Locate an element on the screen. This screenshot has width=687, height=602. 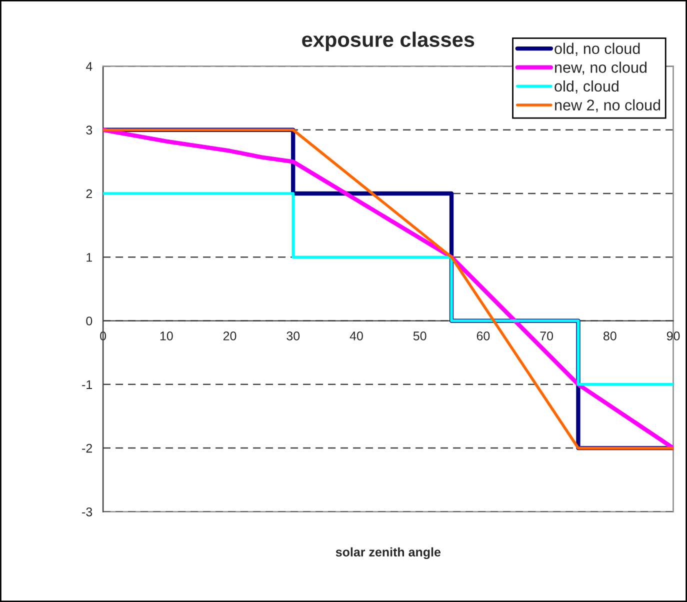
legend-label: new 2, no cloud is located at coordinates (607, 105).